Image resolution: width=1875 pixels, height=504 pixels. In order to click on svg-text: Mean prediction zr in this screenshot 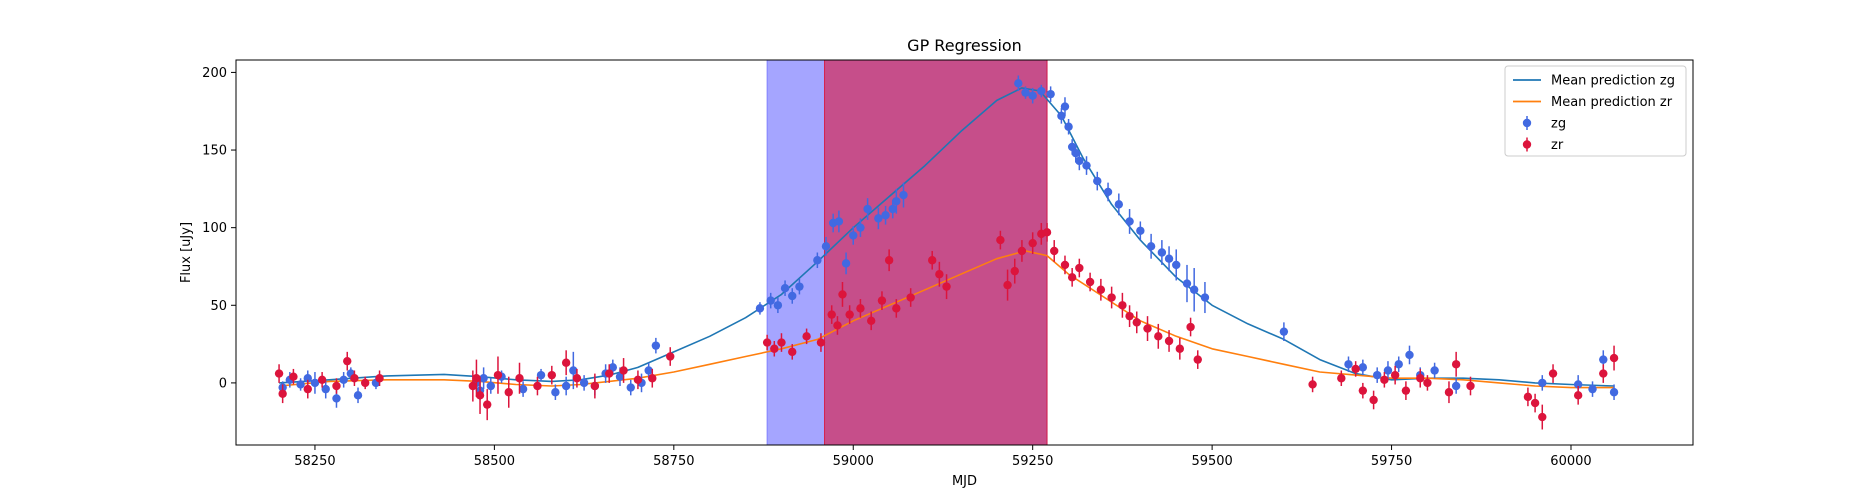, I will do `click(1612, 102)`.